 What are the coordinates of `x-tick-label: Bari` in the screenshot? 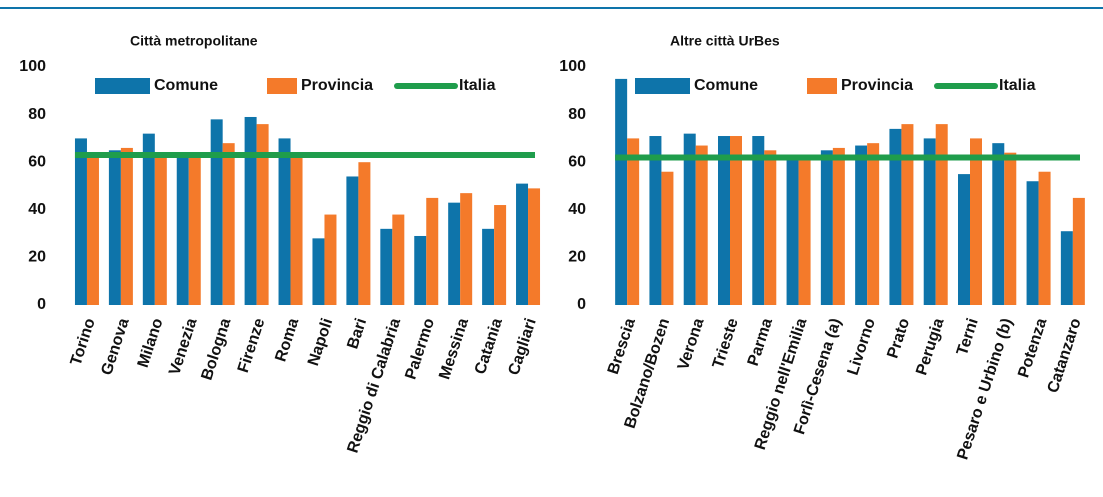 It's located at (357, 333).